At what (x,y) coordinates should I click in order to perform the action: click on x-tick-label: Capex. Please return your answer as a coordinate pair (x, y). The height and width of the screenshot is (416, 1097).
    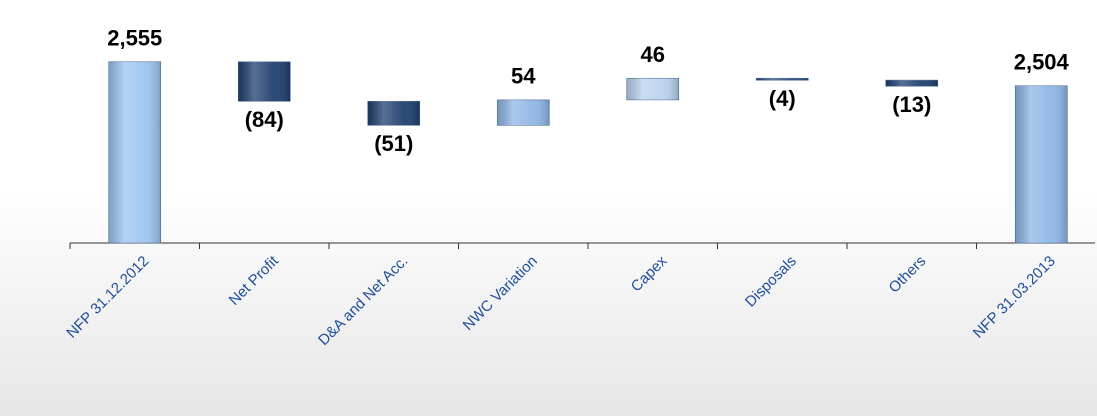
    Looking at the image, I should click on (649, 273).